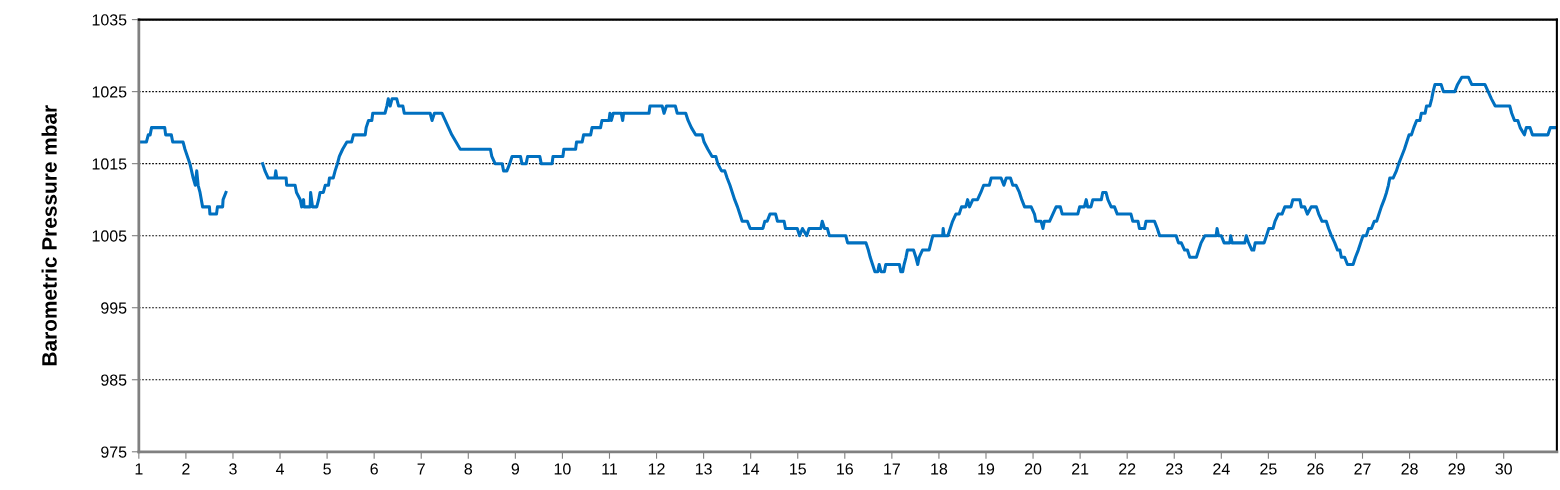 The height and width of the screenshot is (490, 1560). I want to click on x-tick-label: 12, so click(656, 469).